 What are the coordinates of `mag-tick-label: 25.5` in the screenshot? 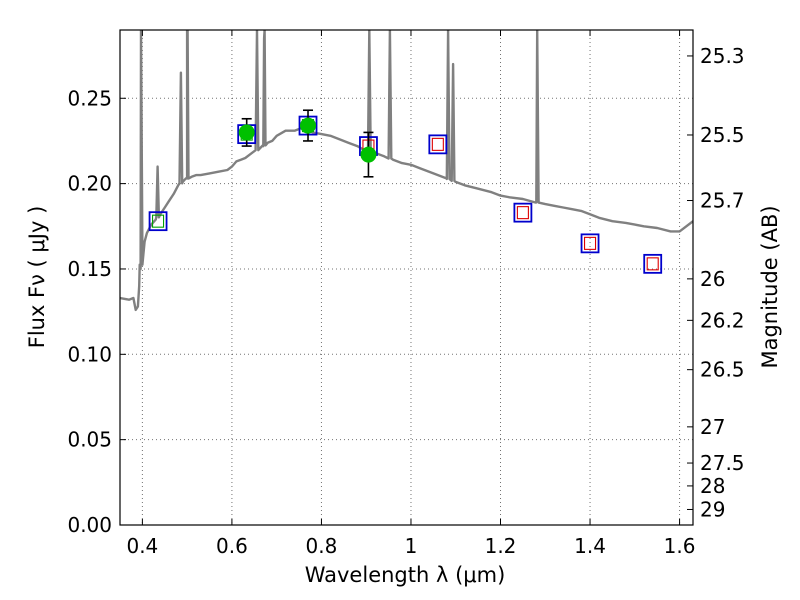 It's located at (722, 135).